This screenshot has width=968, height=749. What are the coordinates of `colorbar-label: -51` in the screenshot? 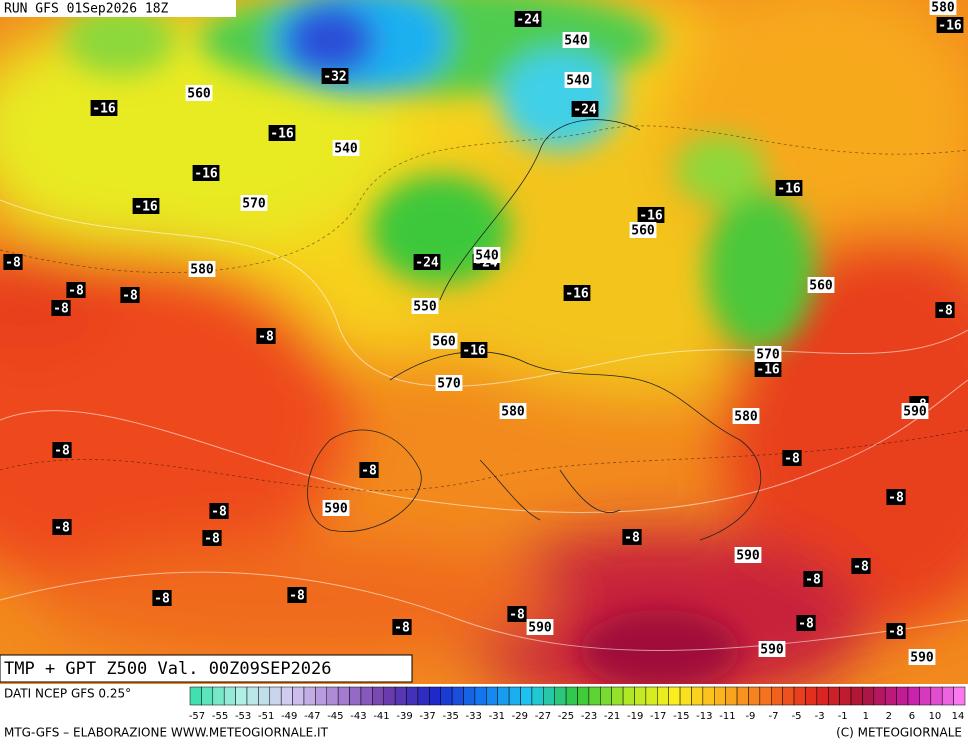 It's located at (266, 716).